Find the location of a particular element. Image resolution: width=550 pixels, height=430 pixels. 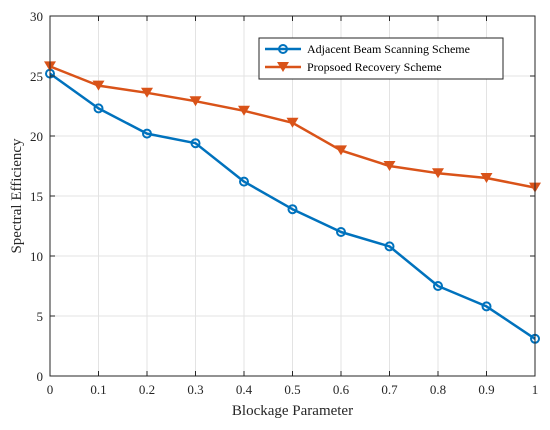

x-tick-label: 0.8 is located at coordinates (438, 389).